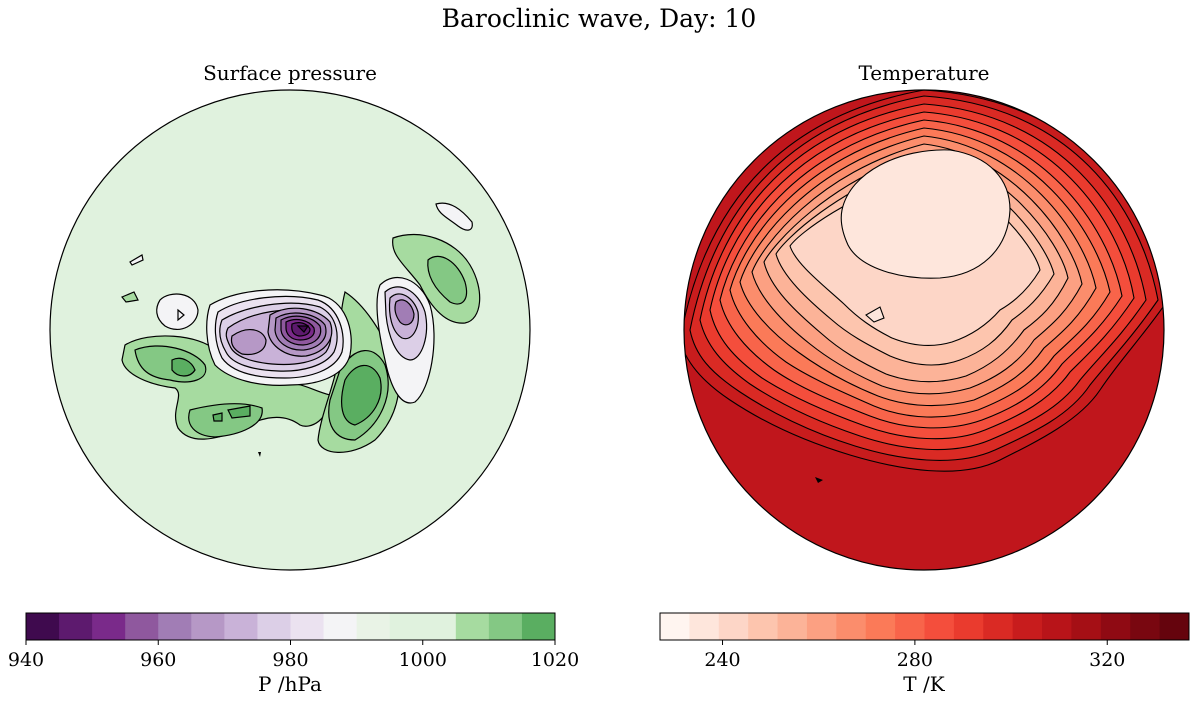 This screenshot has width=1198, height=707. Describe the element at coordinates (158, 660) in the screenshot. I see `colorbar-tick-label: 960` at that location.